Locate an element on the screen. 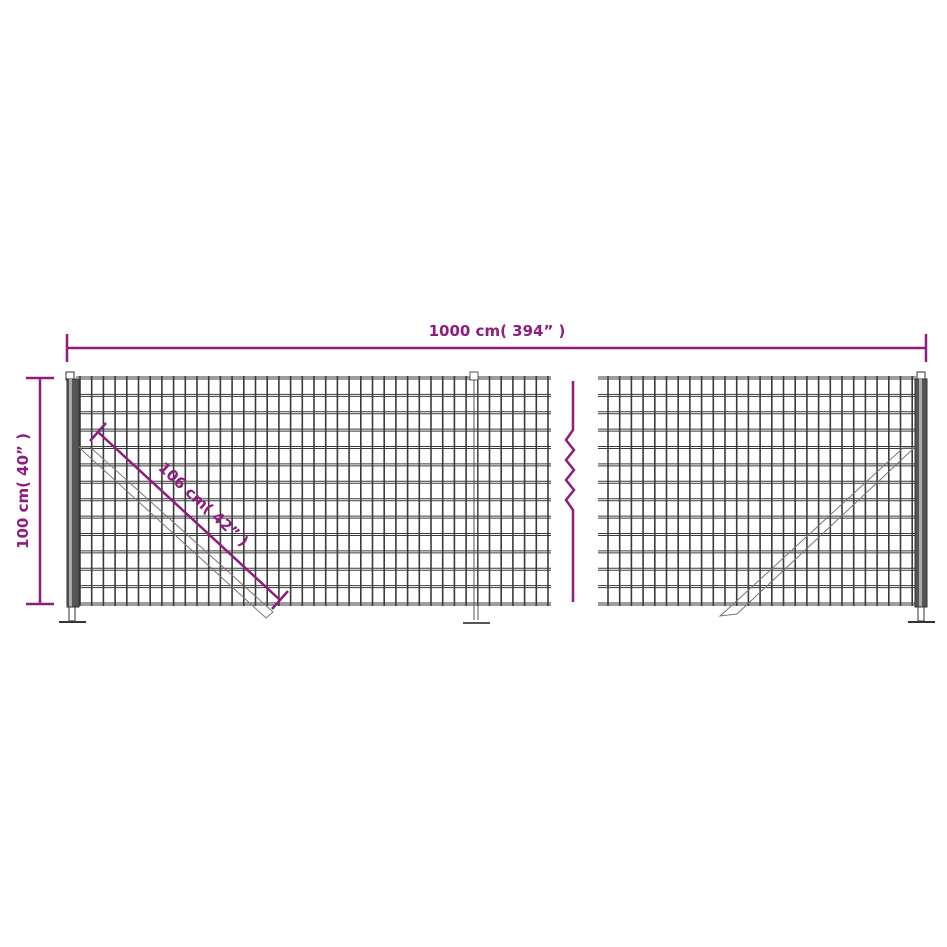 This screenshot has width=947, height=947. height-dimension-line is located at coordinates (40, 491).